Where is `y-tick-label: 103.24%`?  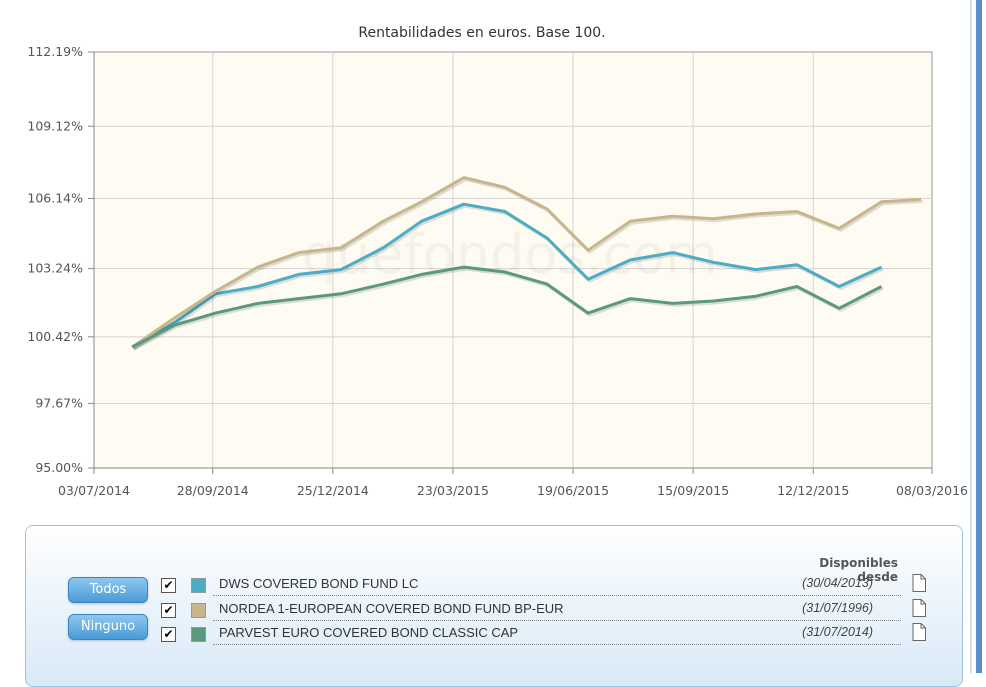 y-tick-label: 103.24% is located at coordinates (55, 268).